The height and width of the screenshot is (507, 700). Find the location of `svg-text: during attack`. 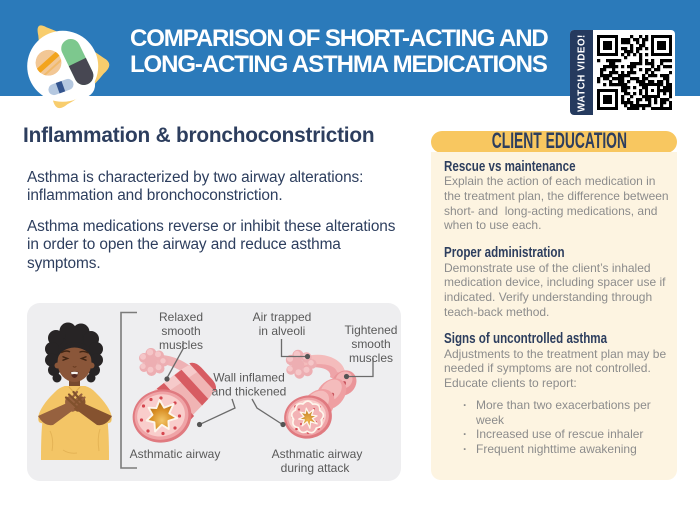

svg-text: during attack is located at coordinates (316, 468).